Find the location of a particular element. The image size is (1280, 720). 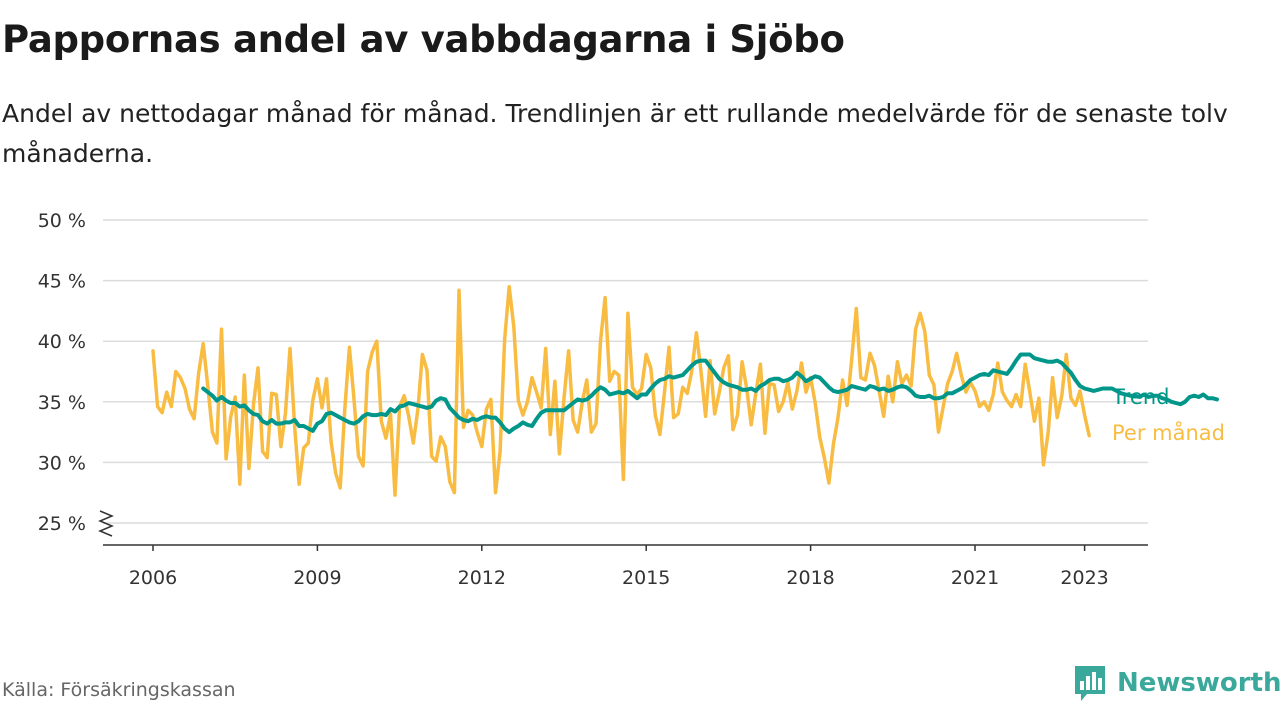

source-note: Källa: Försäkringskassan is located at coordinates (119, 690).